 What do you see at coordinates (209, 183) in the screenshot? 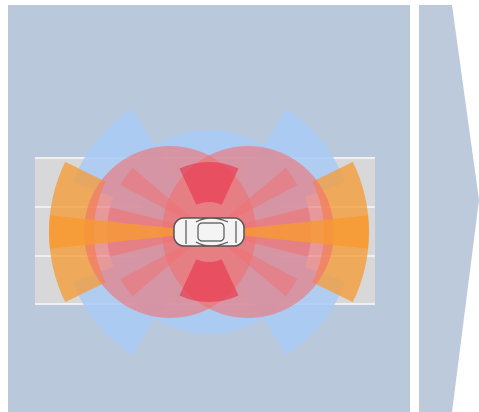
I see `side-camera-zone-top` at bounding box center [209, 183].